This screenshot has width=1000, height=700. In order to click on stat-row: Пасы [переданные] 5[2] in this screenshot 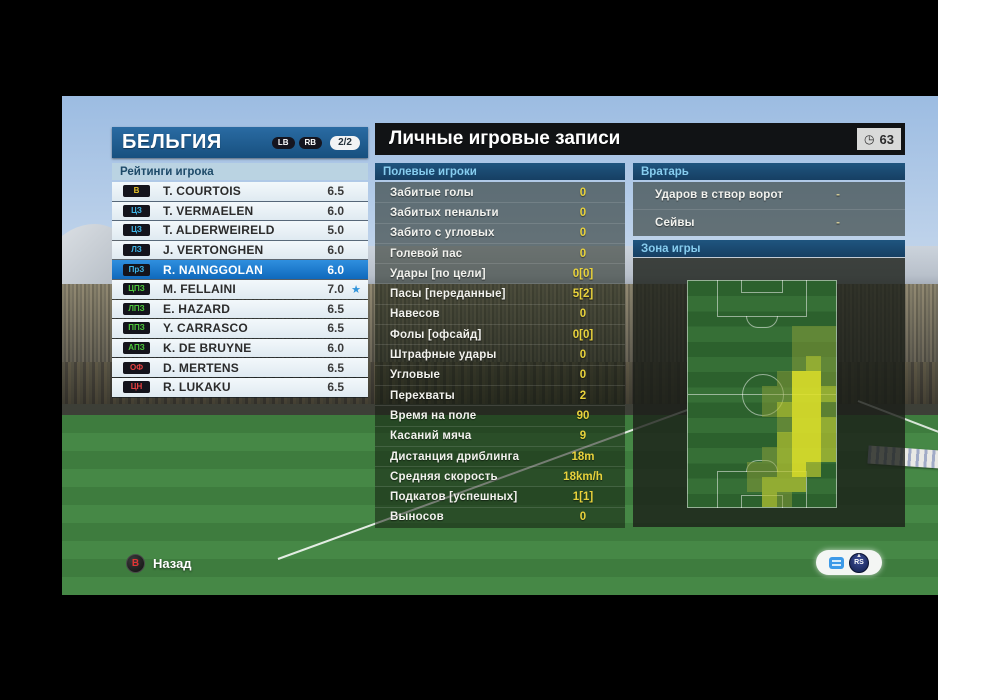, I will do `click(500, 294)`.